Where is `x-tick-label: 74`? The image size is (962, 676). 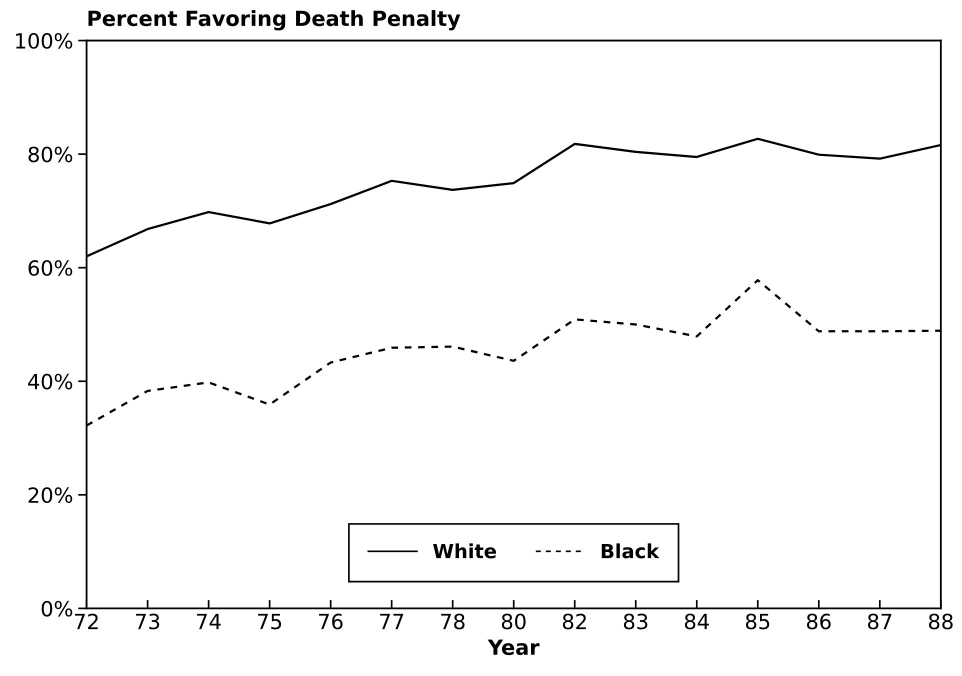
x-tick-label: 74 is located at coordinates (209, 622).